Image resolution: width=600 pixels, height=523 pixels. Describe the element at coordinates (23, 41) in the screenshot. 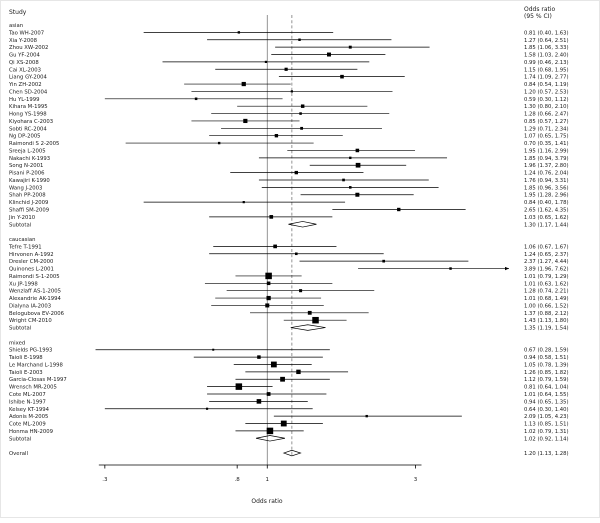

I see `study-label: Xia Y-2008` at that location.